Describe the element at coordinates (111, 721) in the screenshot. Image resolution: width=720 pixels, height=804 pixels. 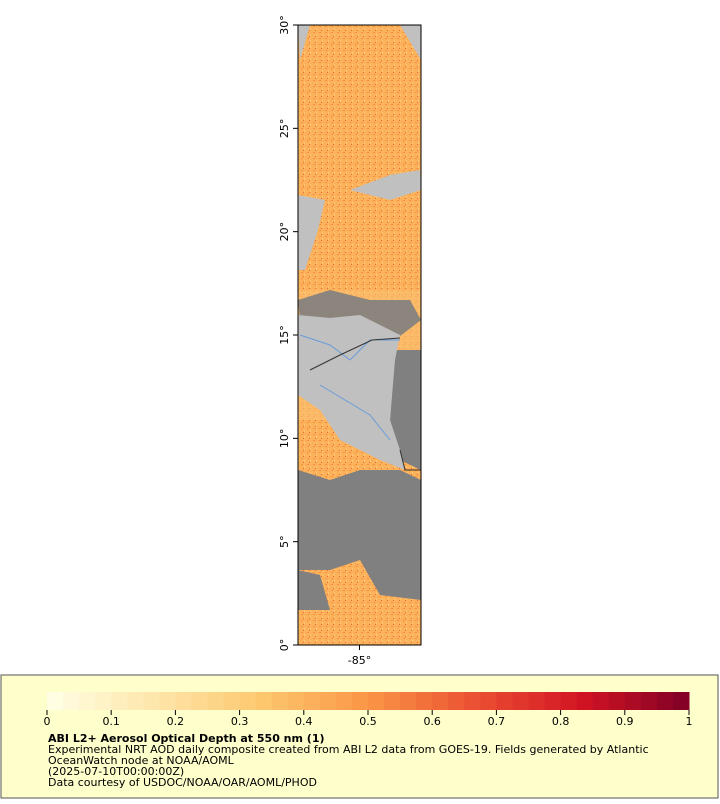
I see `colorbar-tick-label: 0.1` at that location.